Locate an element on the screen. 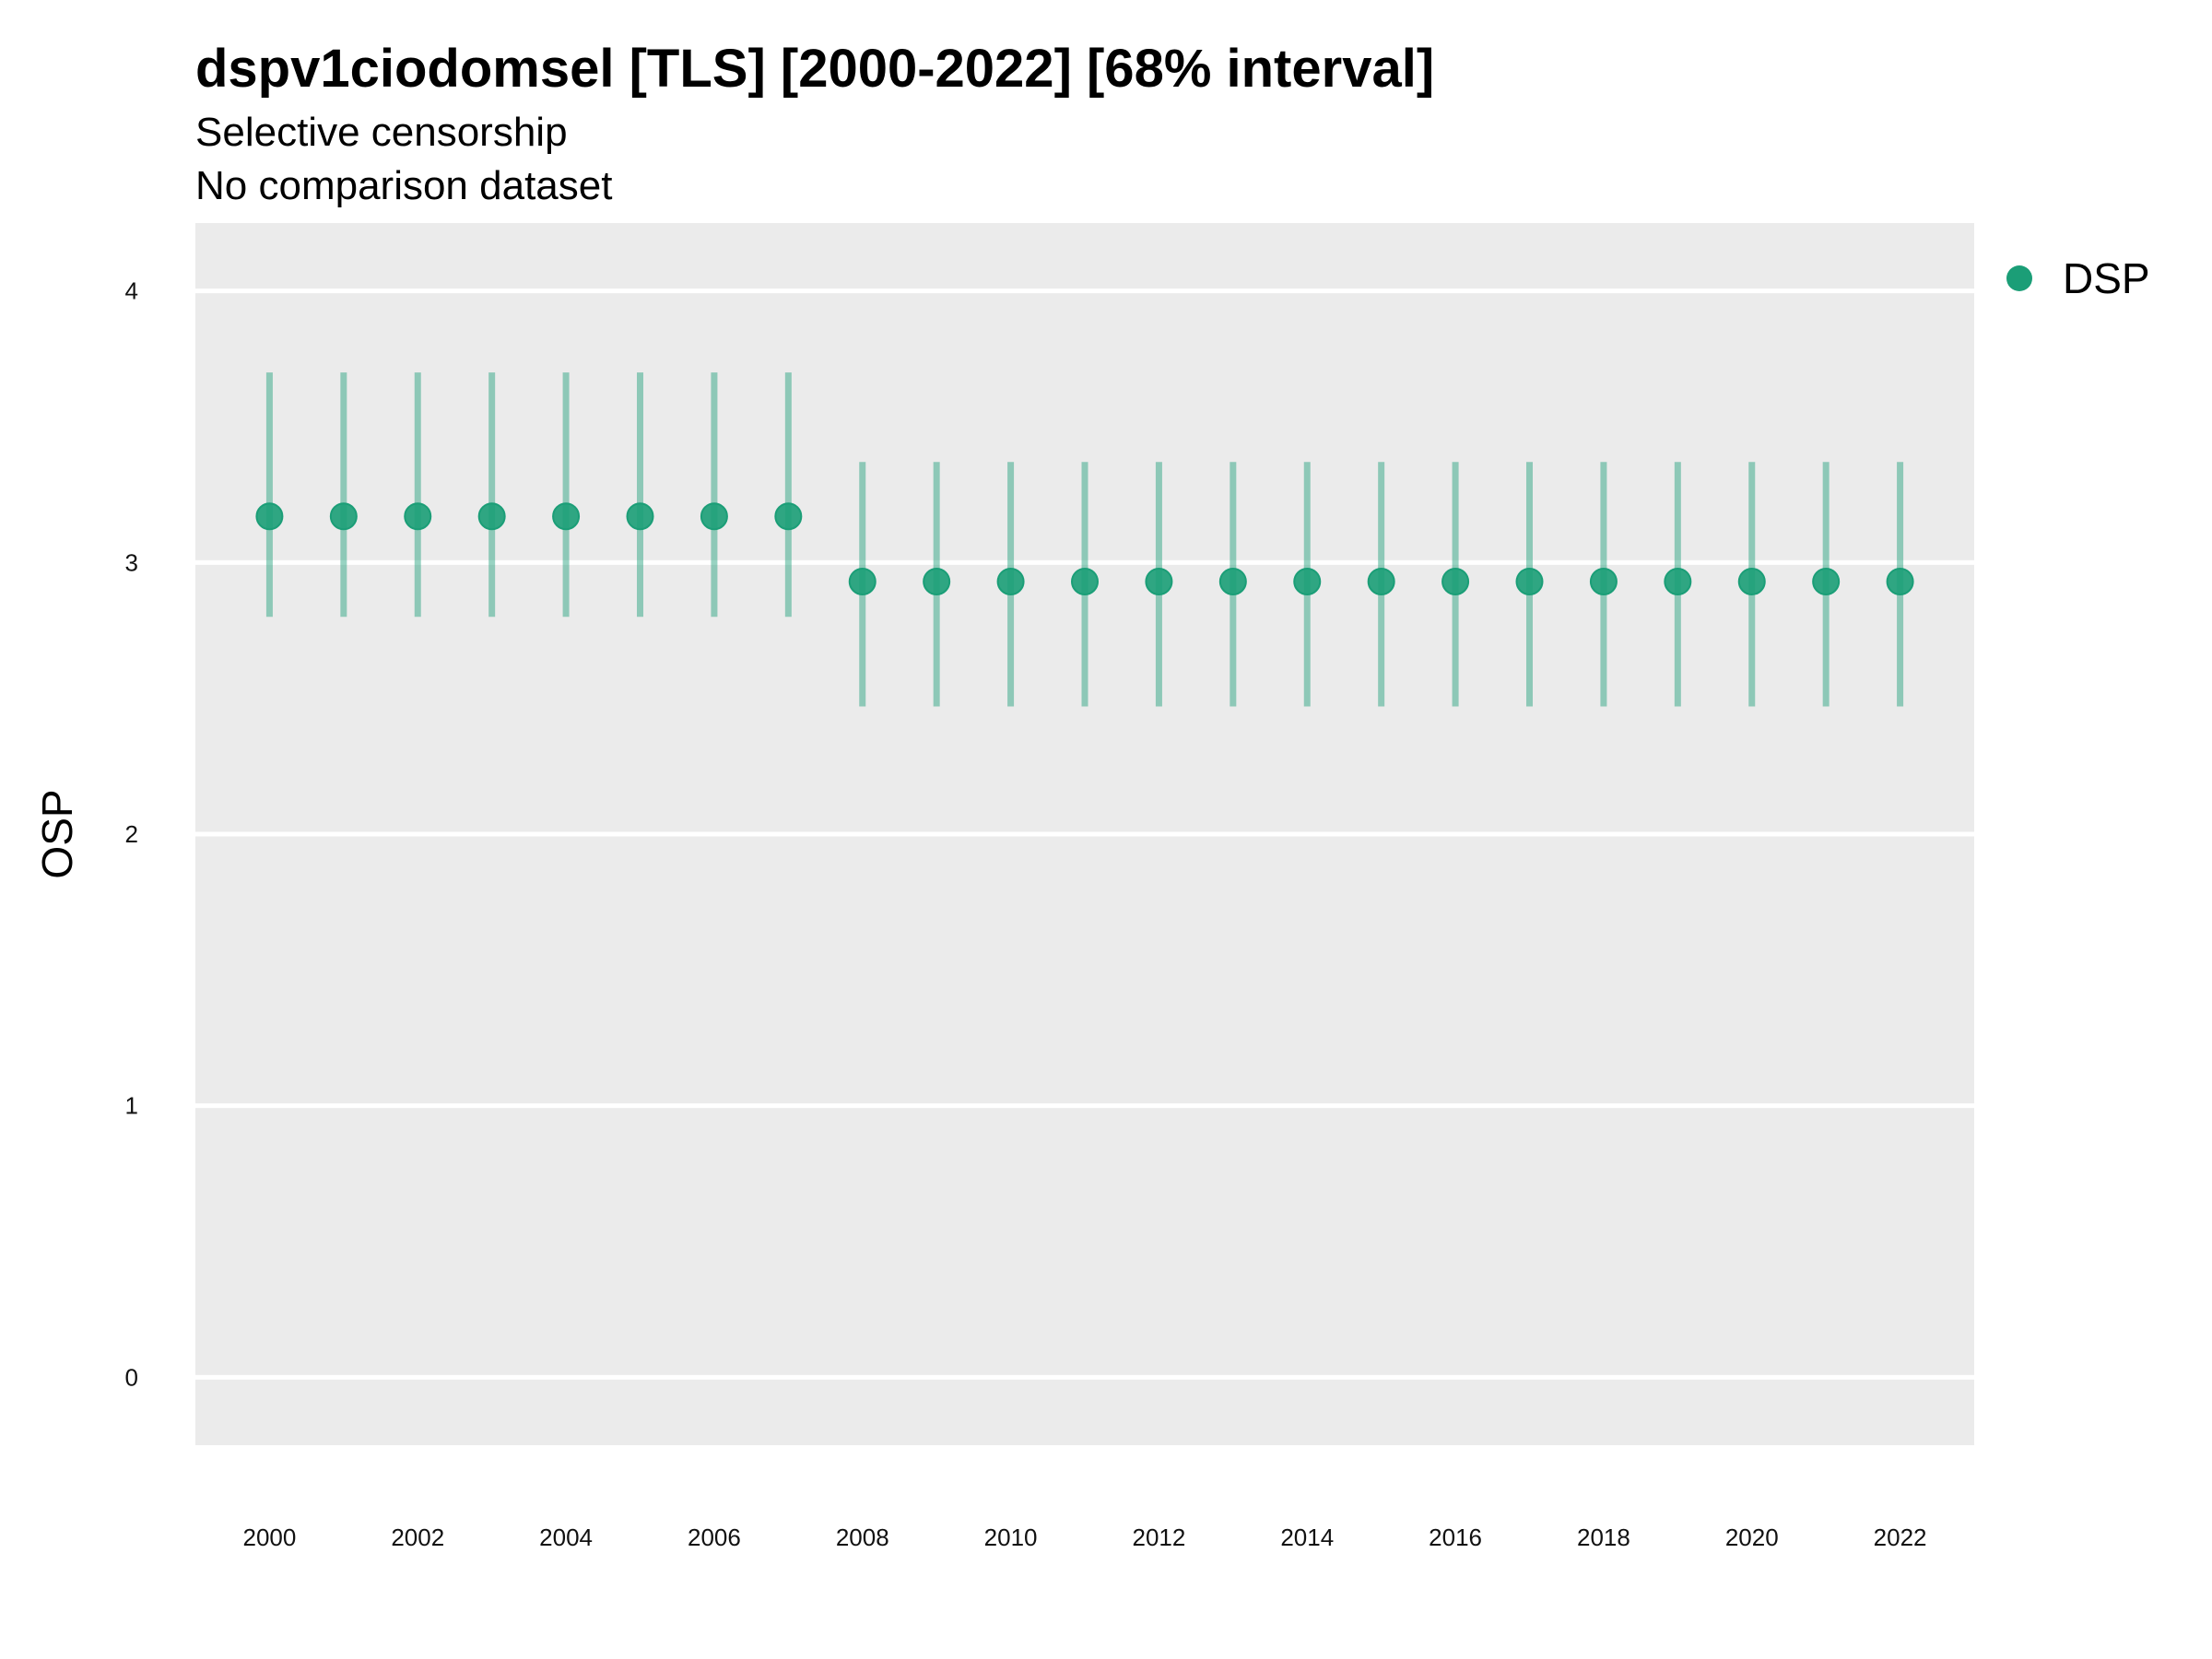 The width and height of the screenshot is (2212, 1659). x-tick-label-2014: 2014 is located at coordinates (1307, 1537).